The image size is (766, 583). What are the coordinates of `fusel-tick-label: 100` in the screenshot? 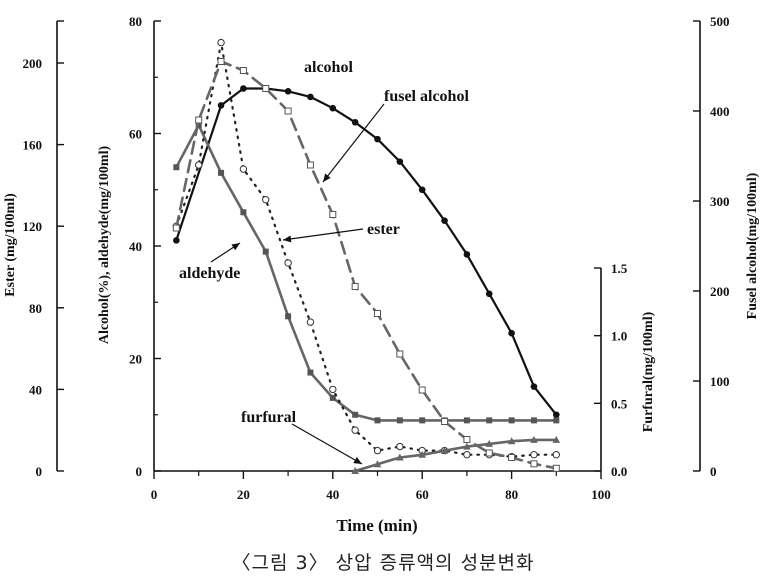 It's located at (720, 381).